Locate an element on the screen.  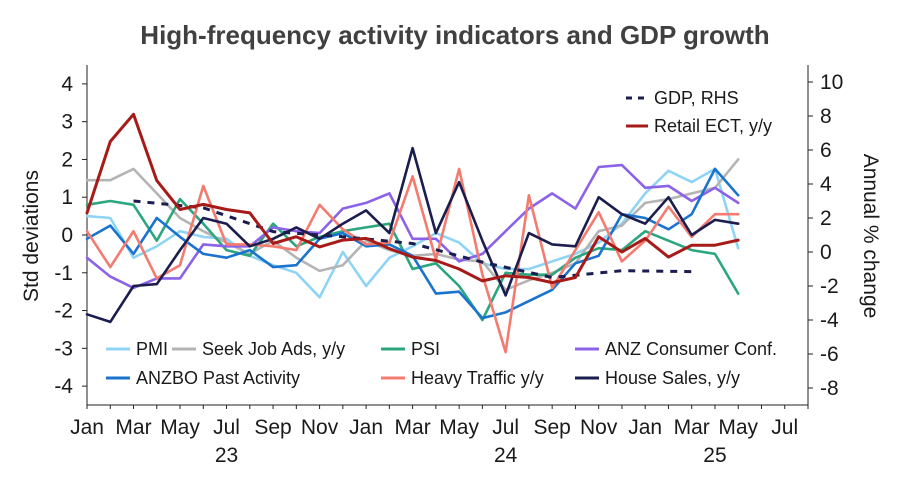
x-year-label: 24 is located at coordinates (506, 455).